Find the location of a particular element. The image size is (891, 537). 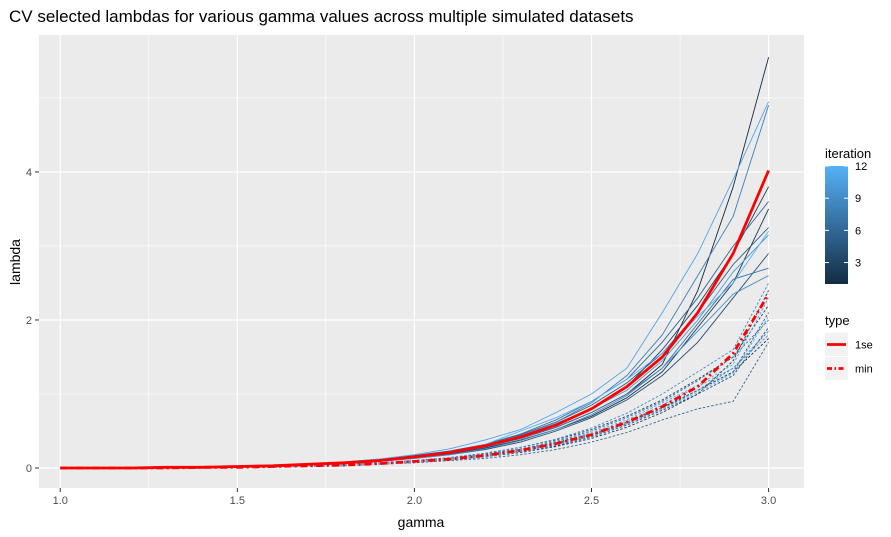

colorbar-ticks: 3 6 9 12 is located at coordinates (846, 215).